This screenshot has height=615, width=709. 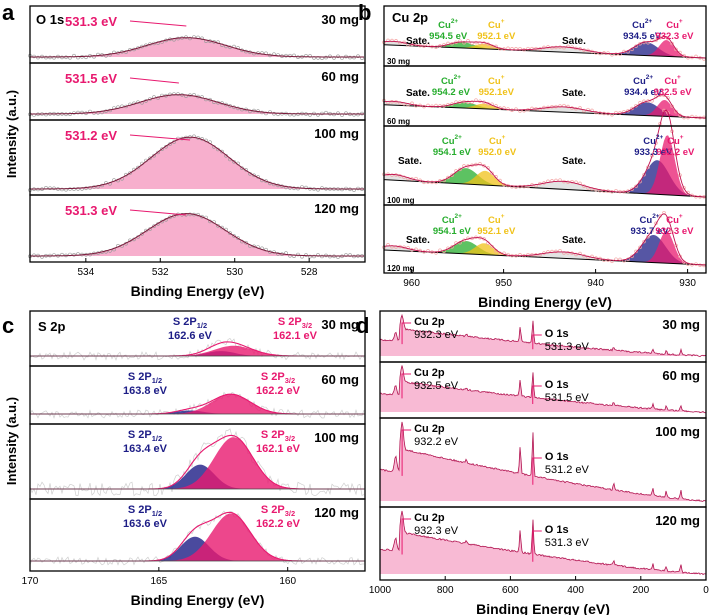 I want to click on o1s-fit-line, so click(x=197, y=235).